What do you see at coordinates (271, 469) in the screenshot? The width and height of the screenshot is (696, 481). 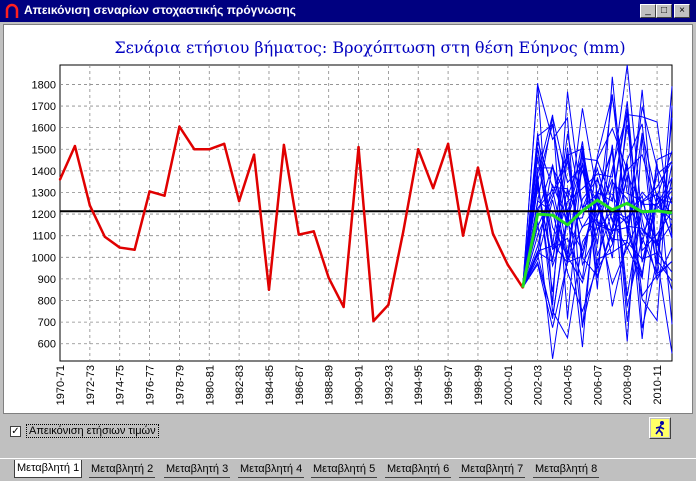 I see `tab-variable-4: Μεταβλητή 4` at bounding box center [271, 469].